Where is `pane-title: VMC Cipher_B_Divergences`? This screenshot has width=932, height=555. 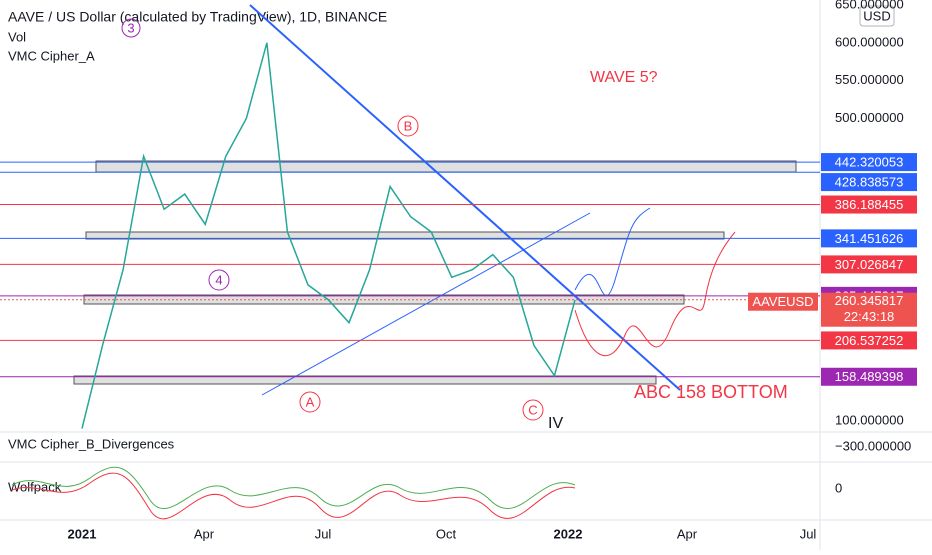
pane-title: VMC Cipher_B_Divergences is located at coordinates (91, 443).